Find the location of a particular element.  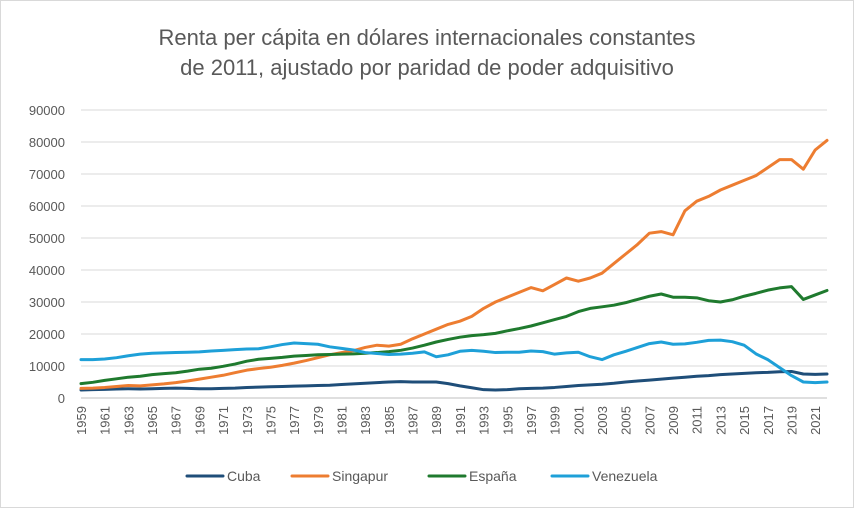

y-tick-label: 30000 is located at coordinates (47, 302).